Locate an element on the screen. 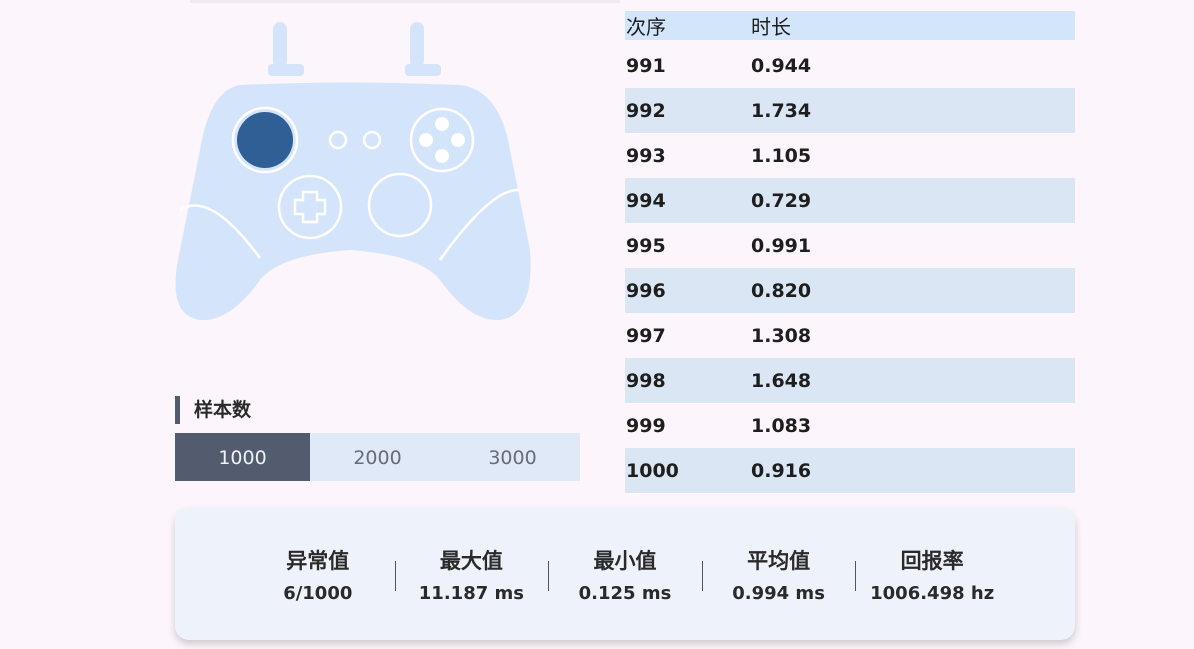 The height and width of the screenshot is (649, 1194). table-cell: 999 is located at coordinates (646, 425).